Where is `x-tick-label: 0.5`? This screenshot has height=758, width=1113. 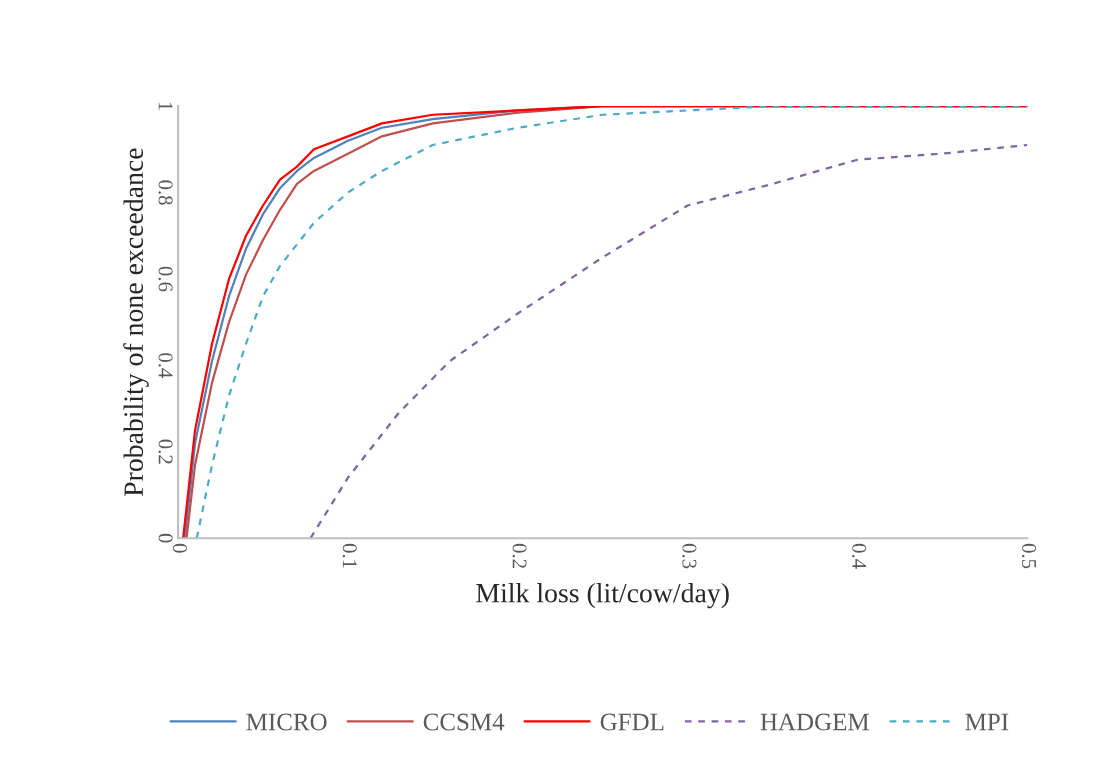 x-tick-label: 0.5 is located at coordinates (1029, 556).